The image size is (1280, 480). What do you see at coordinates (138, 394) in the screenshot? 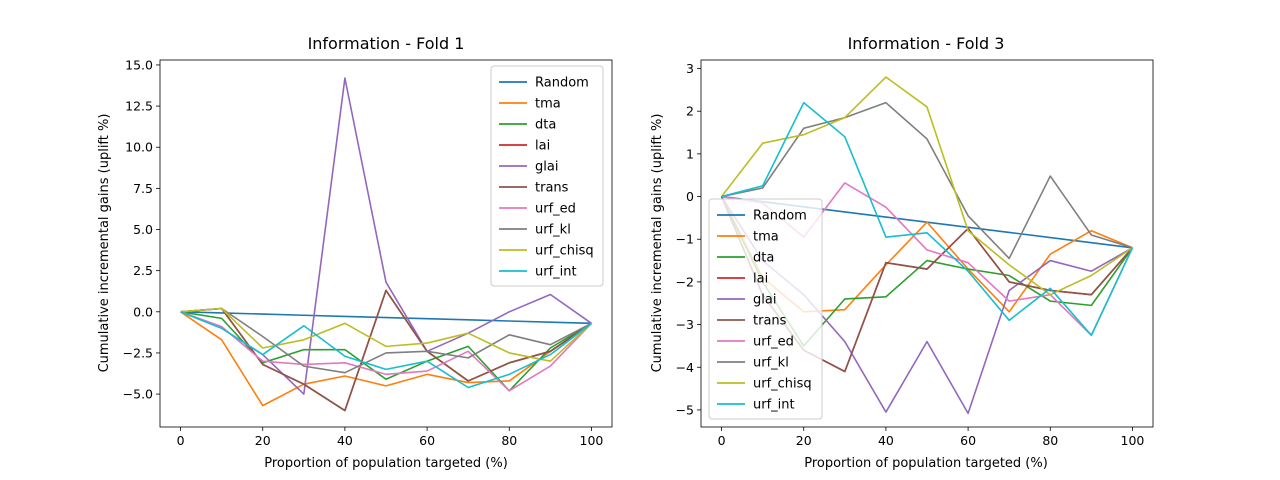
I see `y-tick-label: −5.0` at bounding box center [138, 394].